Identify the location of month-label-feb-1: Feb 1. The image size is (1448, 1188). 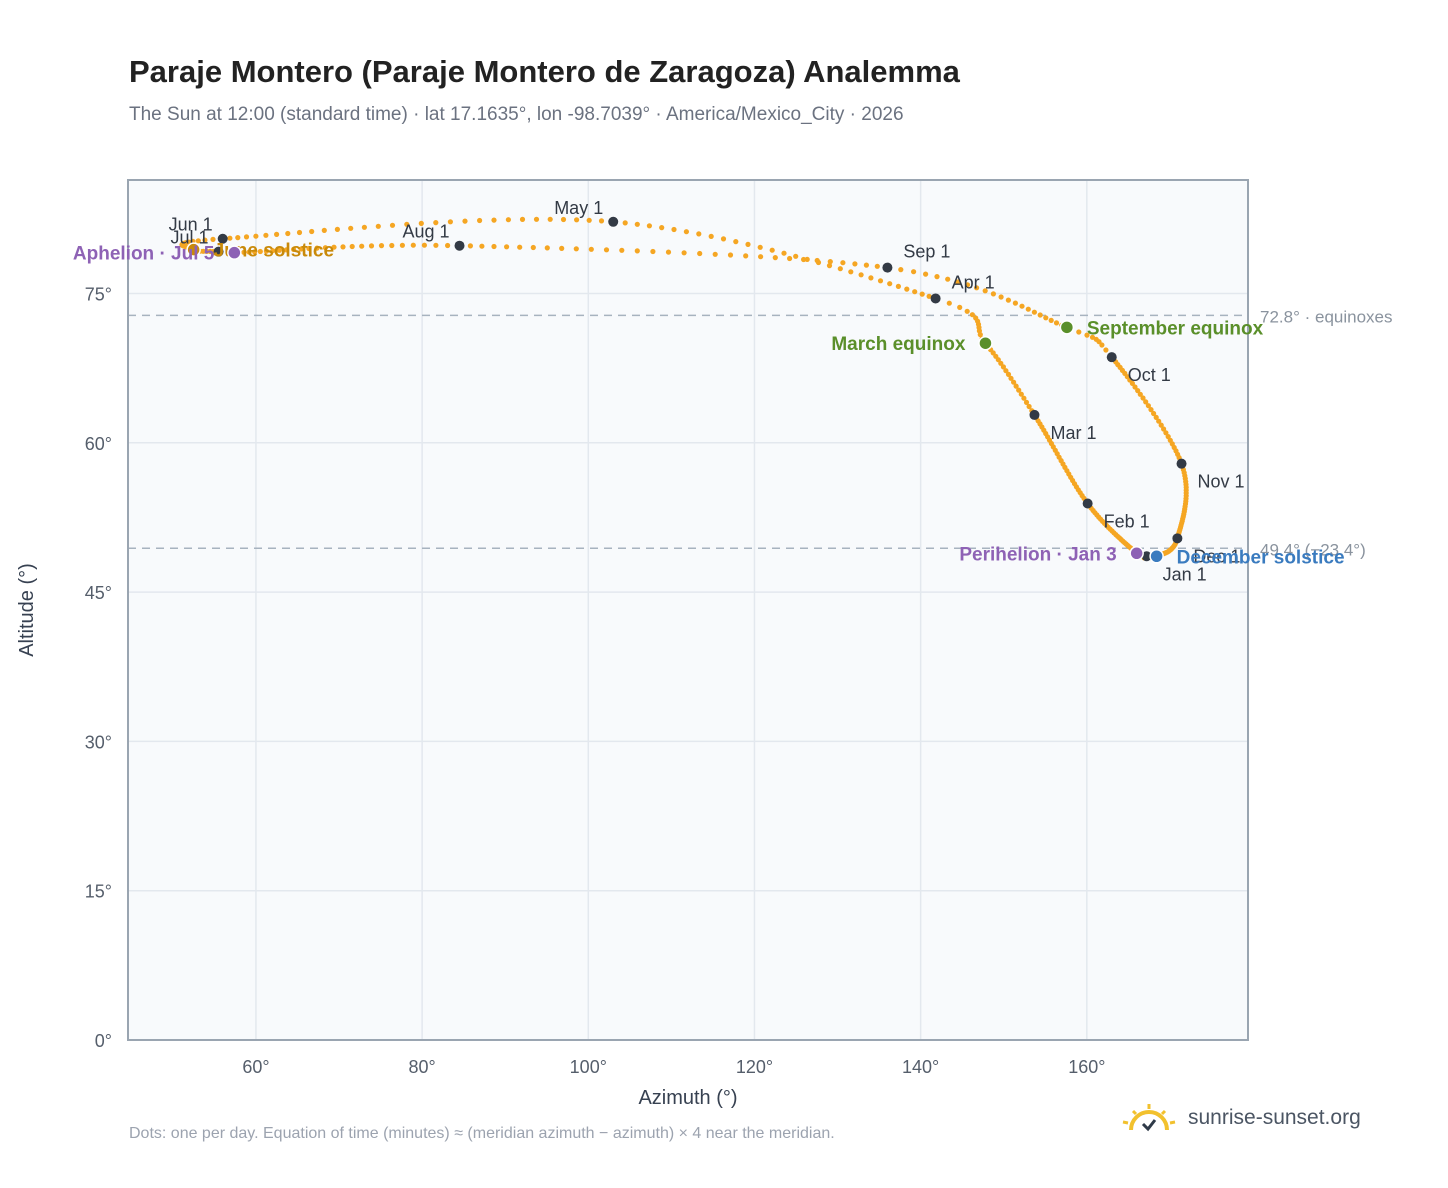
(1127, 521).